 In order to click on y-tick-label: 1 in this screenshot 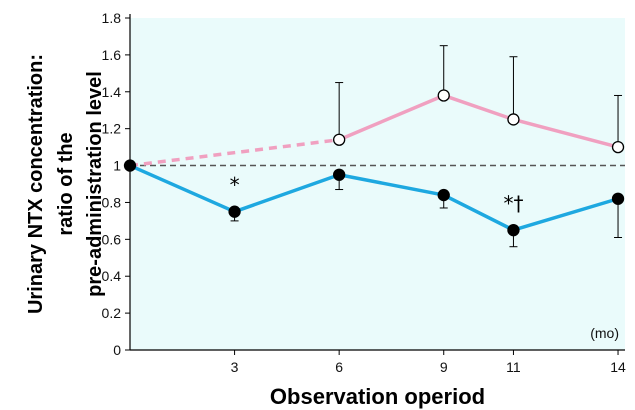, I will do `click(117, 166)`.